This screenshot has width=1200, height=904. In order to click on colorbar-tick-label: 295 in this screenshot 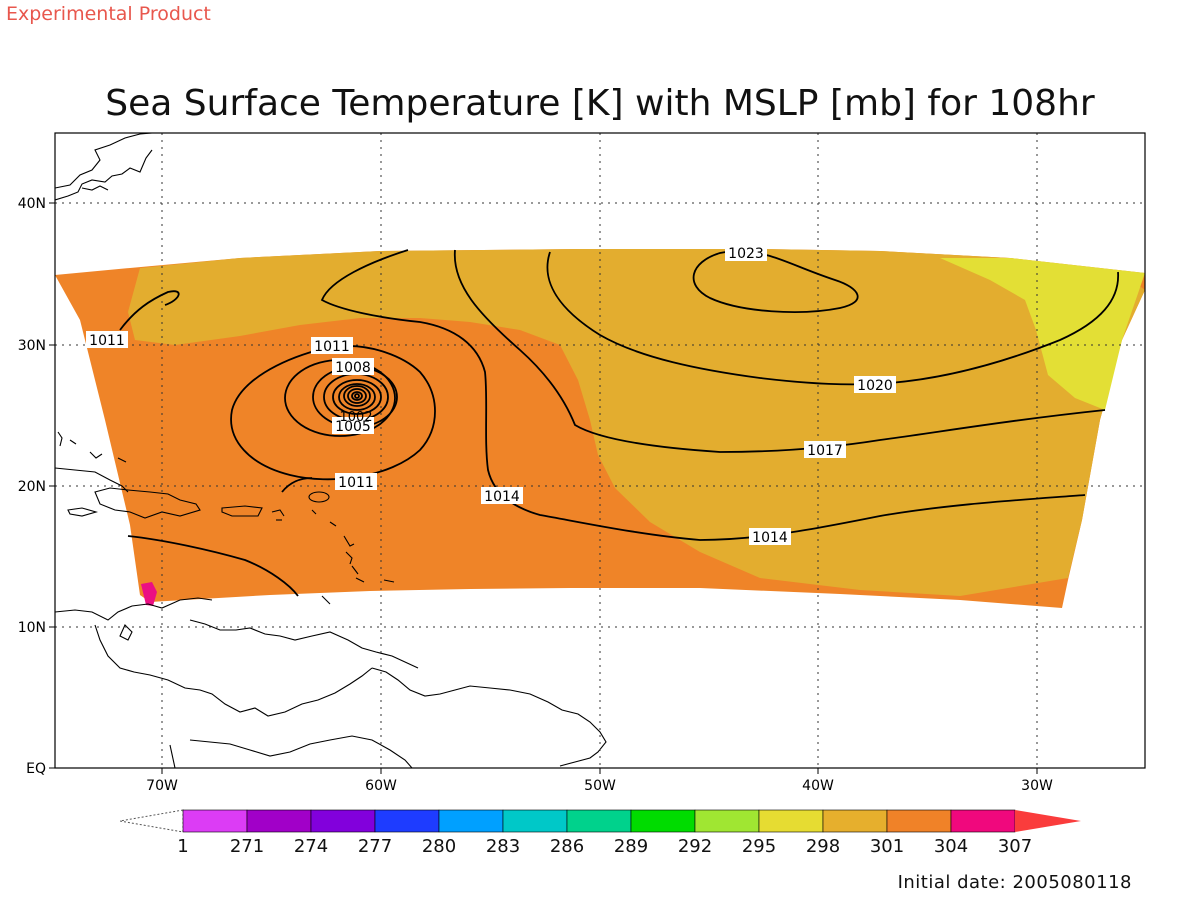, I will do `click(759, 846)`.